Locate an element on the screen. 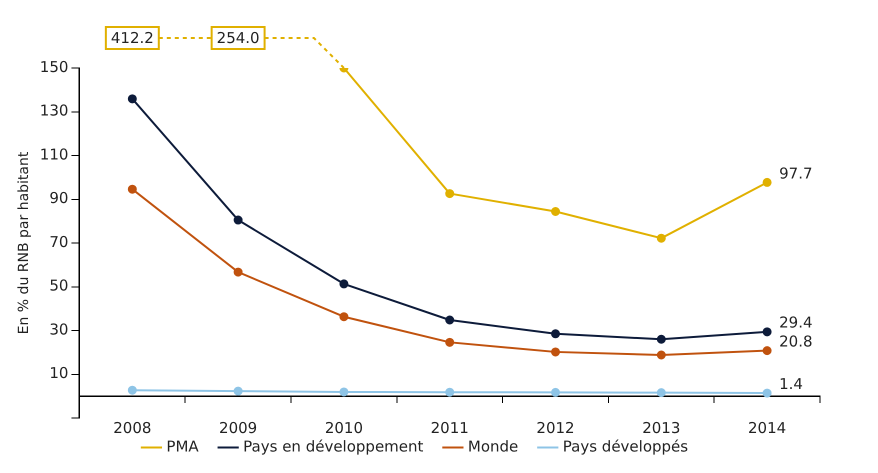 The image size is (878, 473). data-label: 97.7 is located at coordinates (796, 173).